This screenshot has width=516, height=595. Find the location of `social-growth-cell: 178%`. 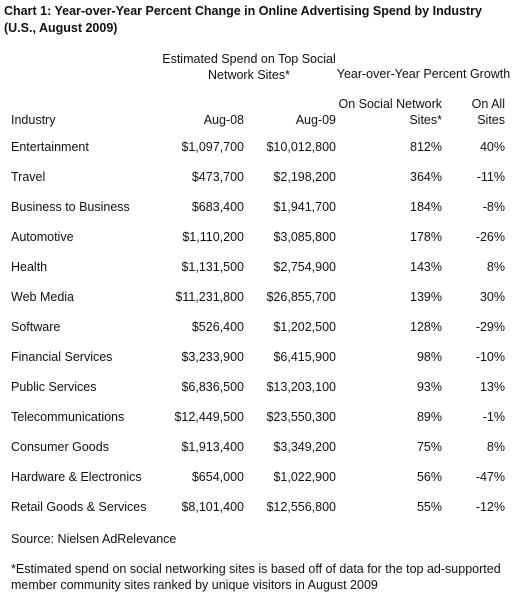

social-growth-cell: 178% is located at coordinates (426, 237).